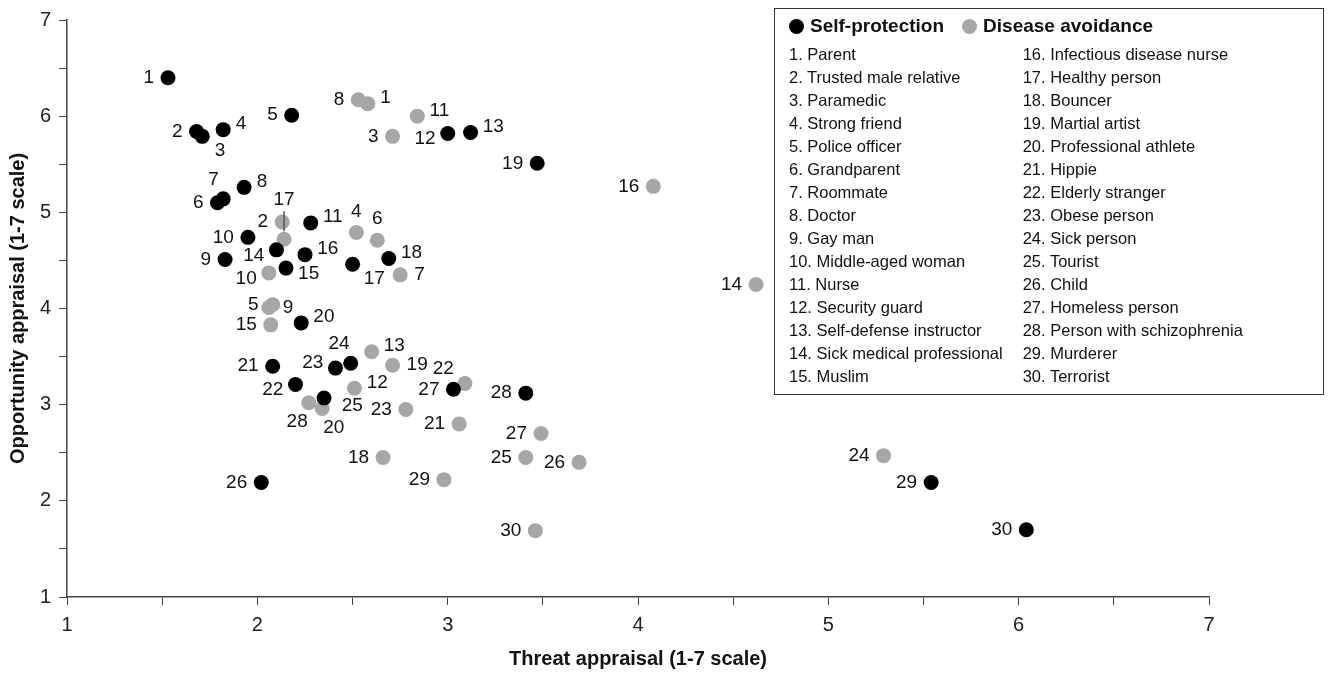 This screenshot has width=1330, height=677. Describe the element at coordinates (198, 201) in the screenshot. I see `annotation: 6` at that location.